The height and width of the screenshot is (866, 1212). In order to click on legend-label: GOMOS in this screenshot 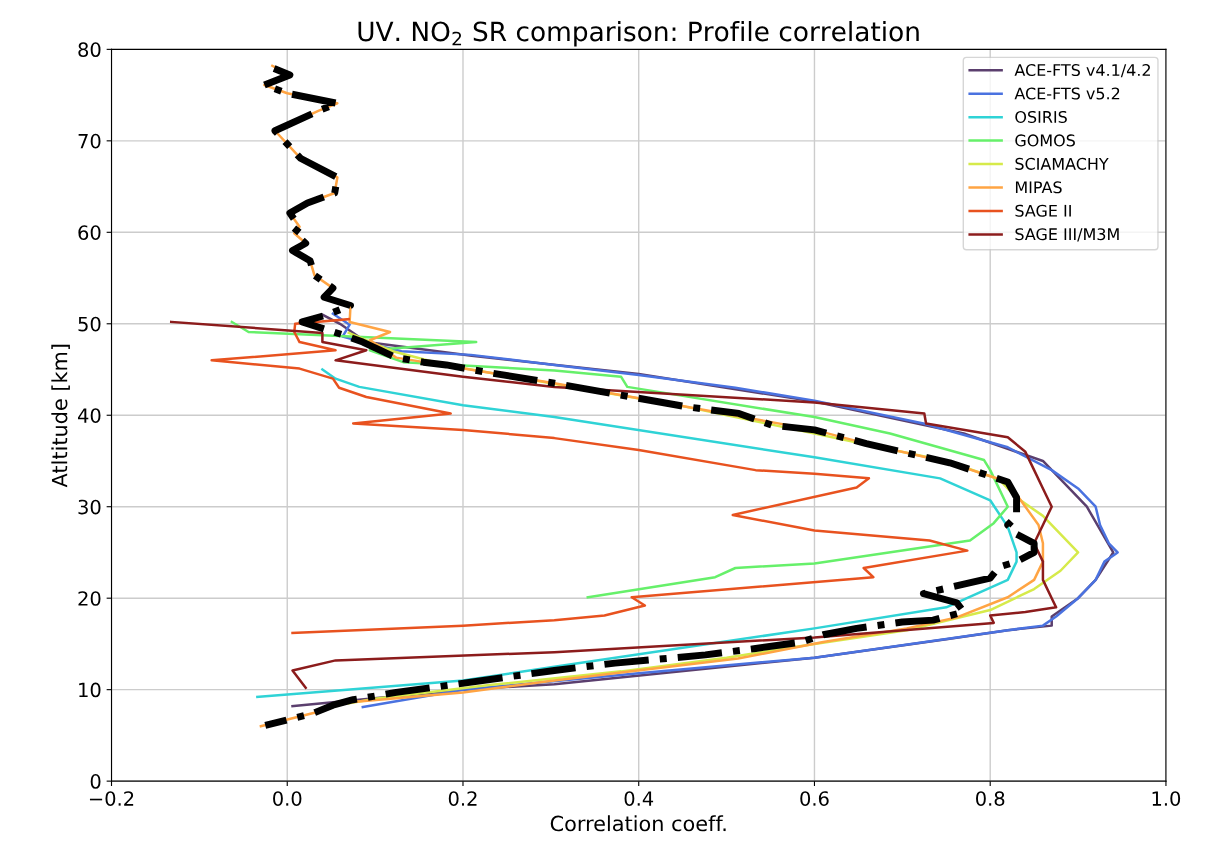, I will do `click(1045, 140)`.